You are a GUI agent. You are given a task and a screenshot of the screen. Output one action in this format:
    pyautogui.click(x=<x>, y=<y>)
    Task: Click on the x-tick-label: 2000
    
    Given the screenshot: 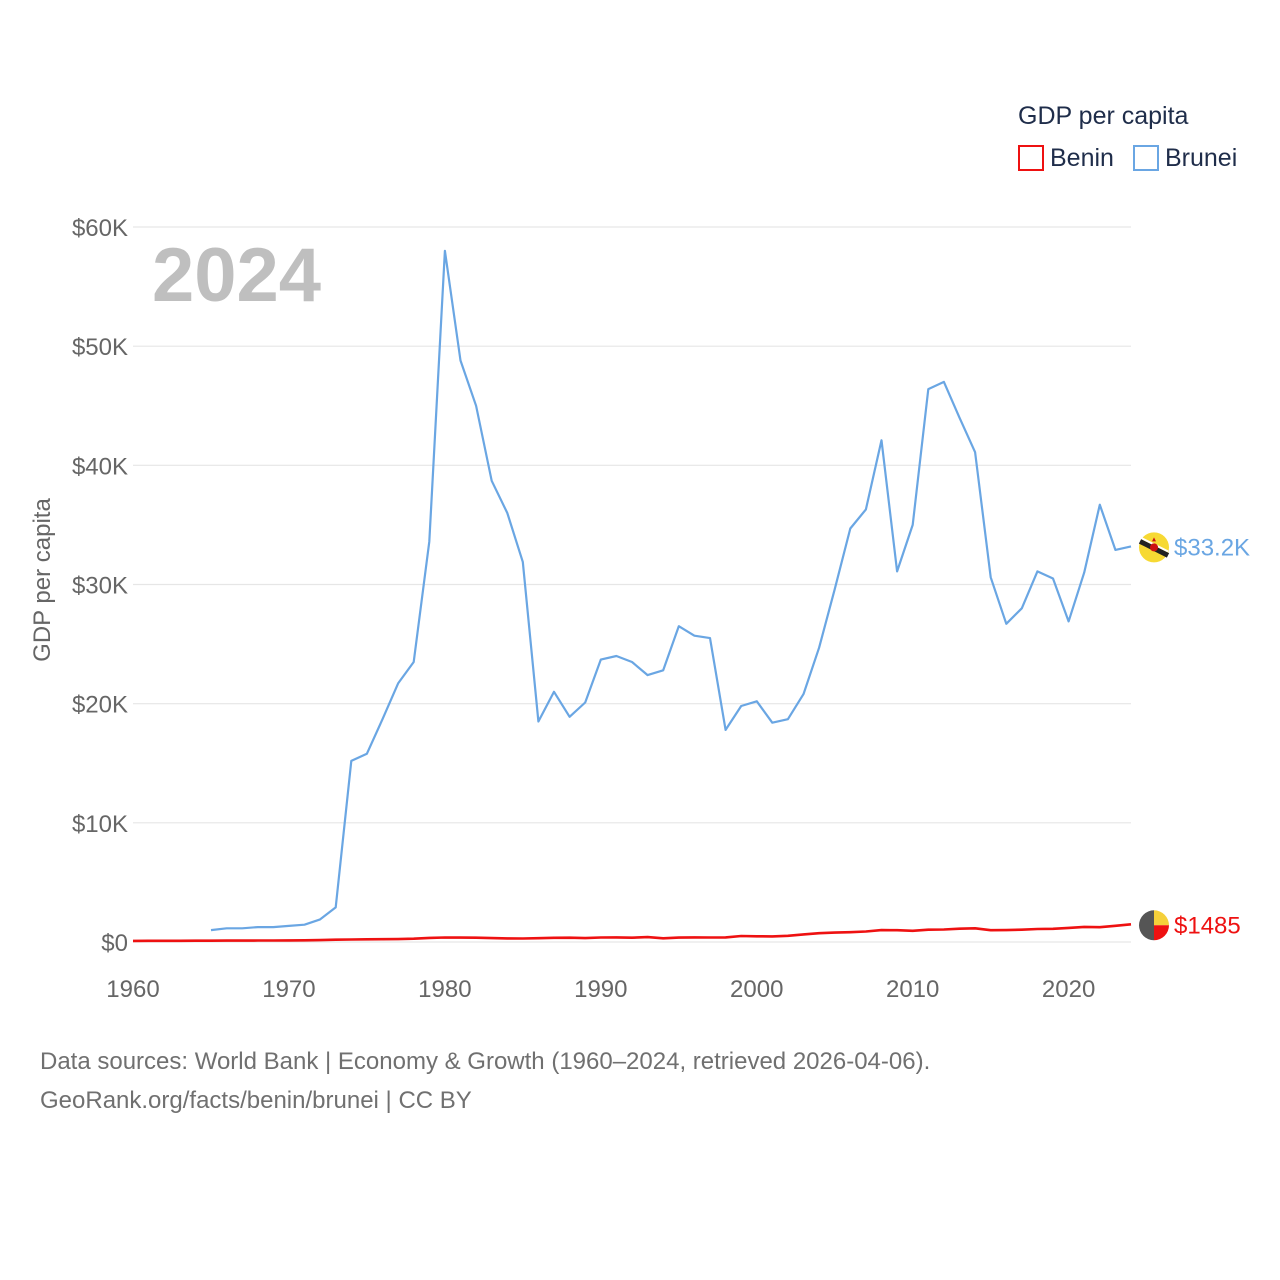 What is the action you would take?
    pyautogui.click(x=756, y=989)
    